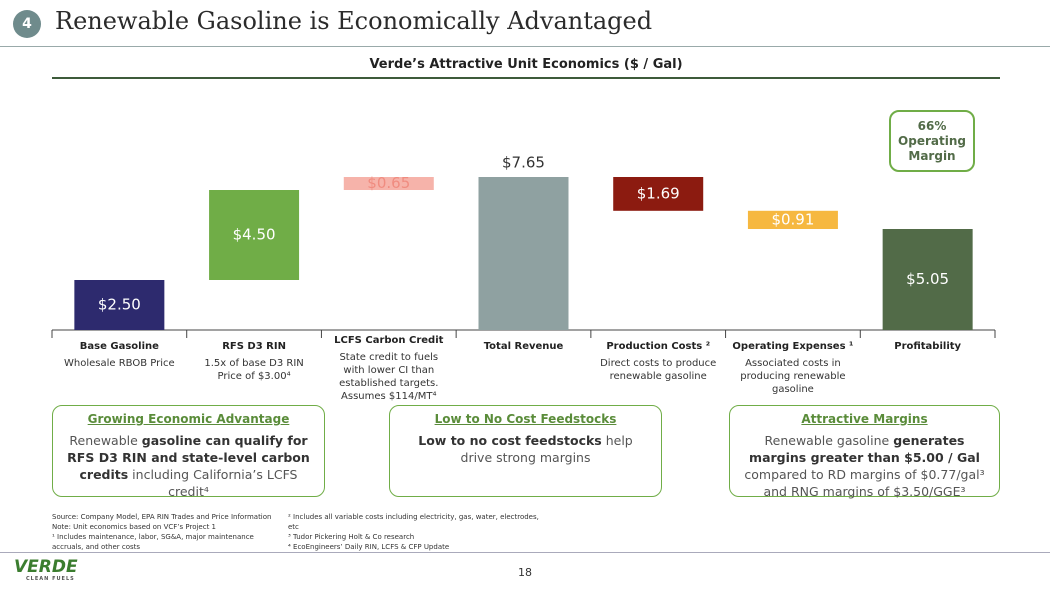 The image size is (1050, 591). Describe the element at coordinates (525, 572) in the screenshot. I see `page-number: 18` at that location.